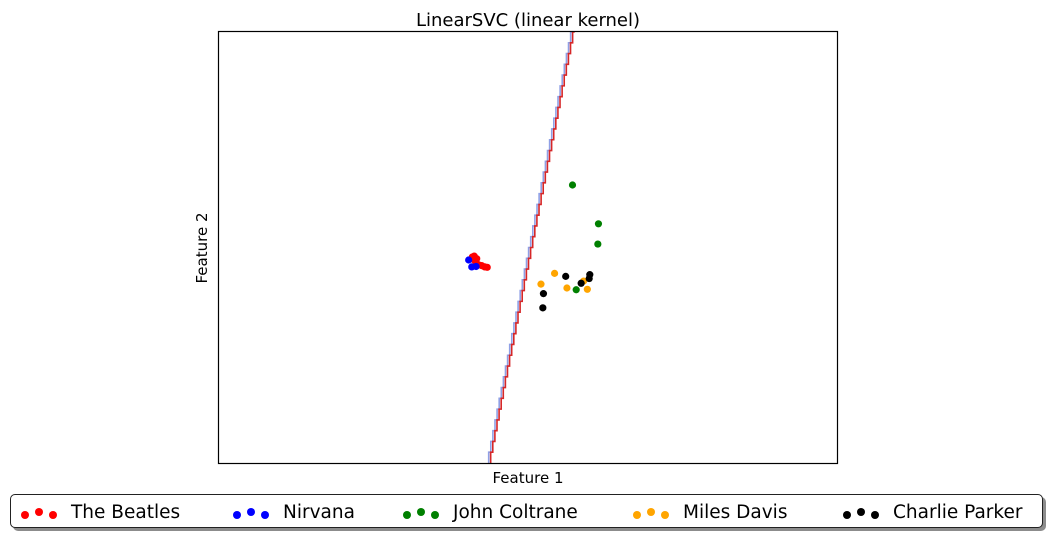  I want to click on legend-item-miles-davis: Miles Davis, so click(710, 512).